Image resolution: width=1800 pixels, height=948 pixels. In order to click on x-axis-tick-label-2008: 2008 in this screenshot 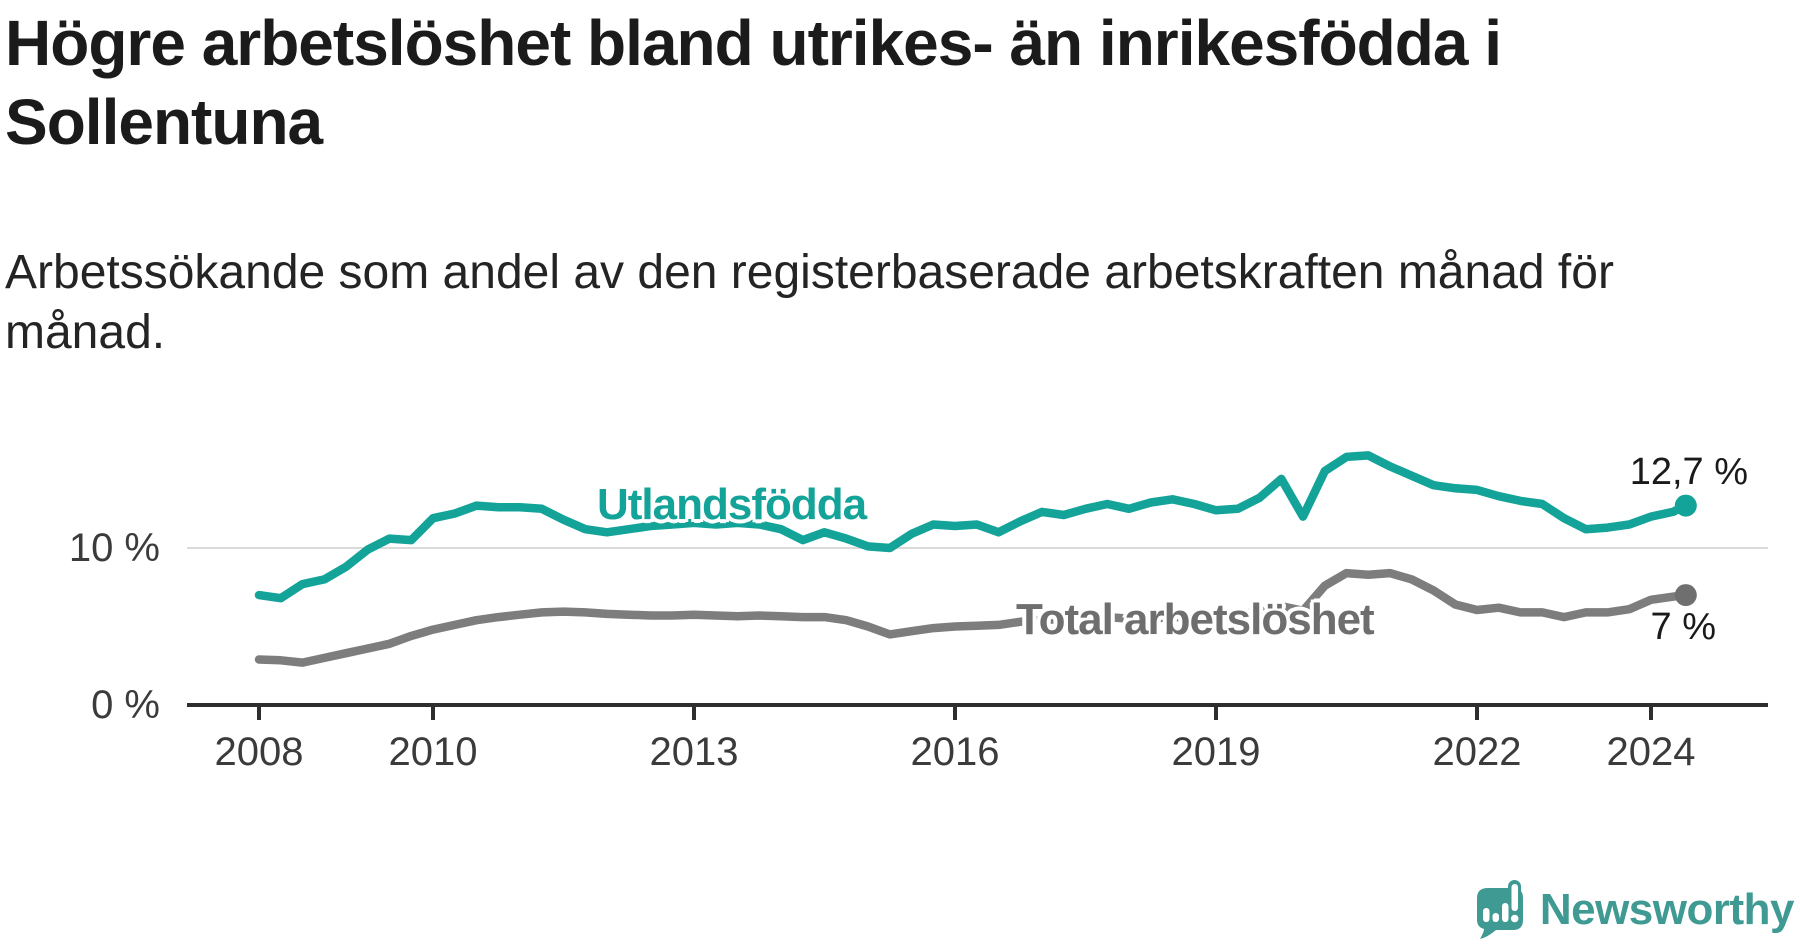, I will do `click(259, 752)`.